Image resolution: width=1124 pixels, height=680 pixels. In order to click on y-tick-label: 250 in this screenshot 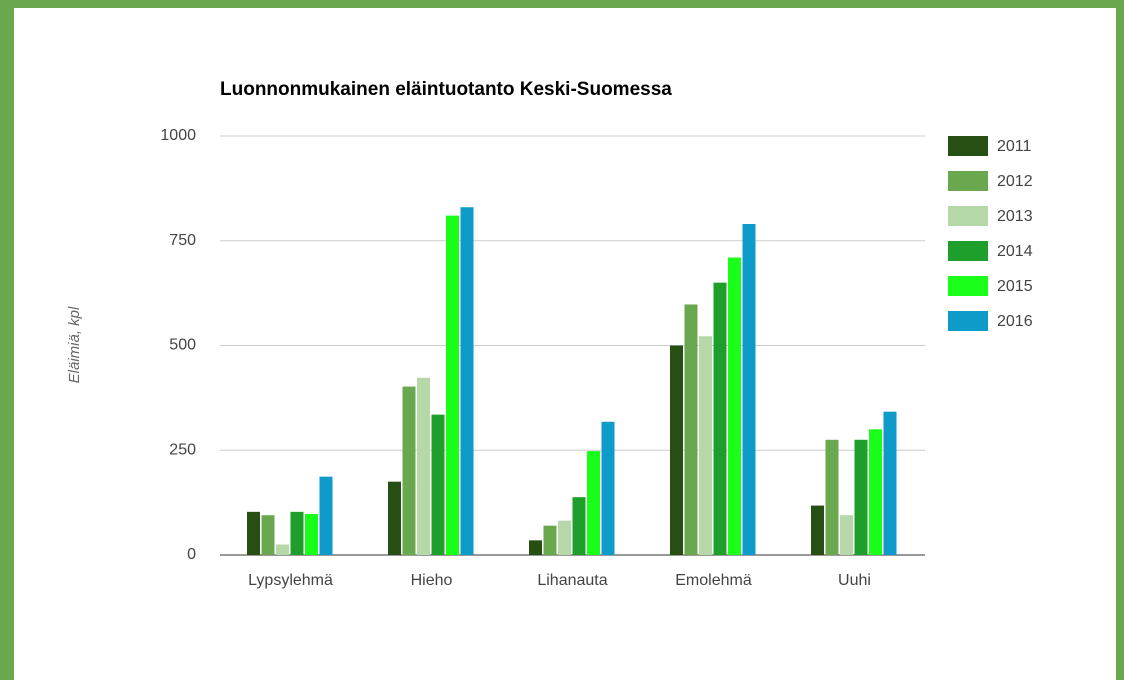, I will do `click(182, 449)`.